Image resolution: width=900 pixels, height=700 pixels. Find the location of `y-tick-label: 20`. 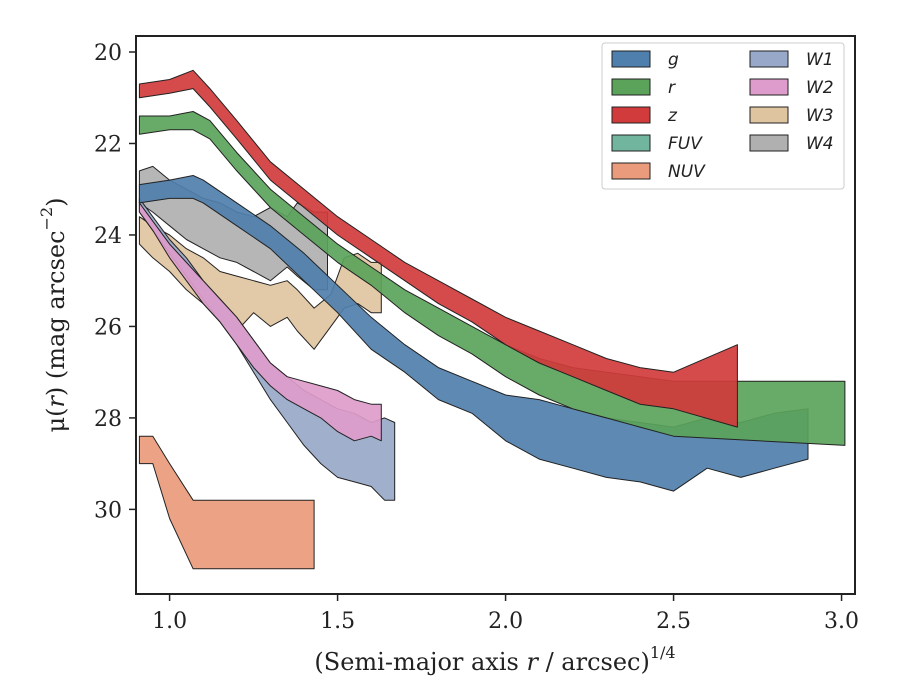

y-tick-label: 20 is located at coordinates (108, 53).